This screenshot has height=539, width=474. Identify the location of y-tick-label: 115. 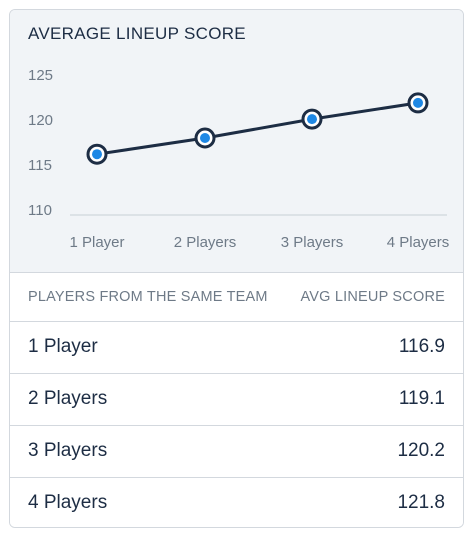
(40, 165).